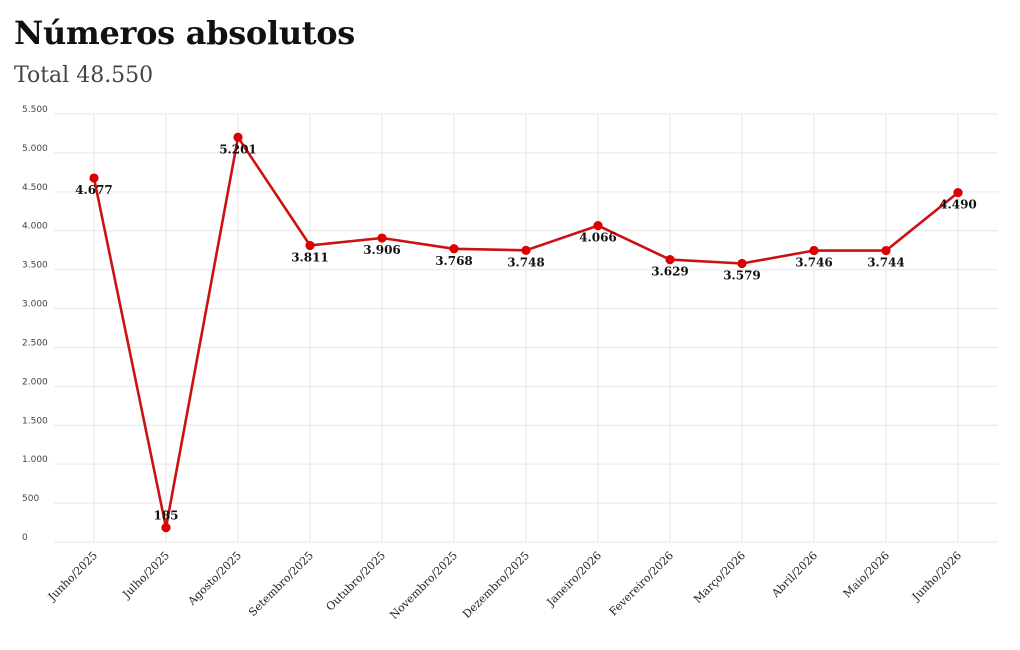 The width and height of the screenshot is (1020, 650). What do you see at coordinates (35, 305) in the screenshot?
I see `y-tick-label: 3.000` at bounding box center [35, 305].